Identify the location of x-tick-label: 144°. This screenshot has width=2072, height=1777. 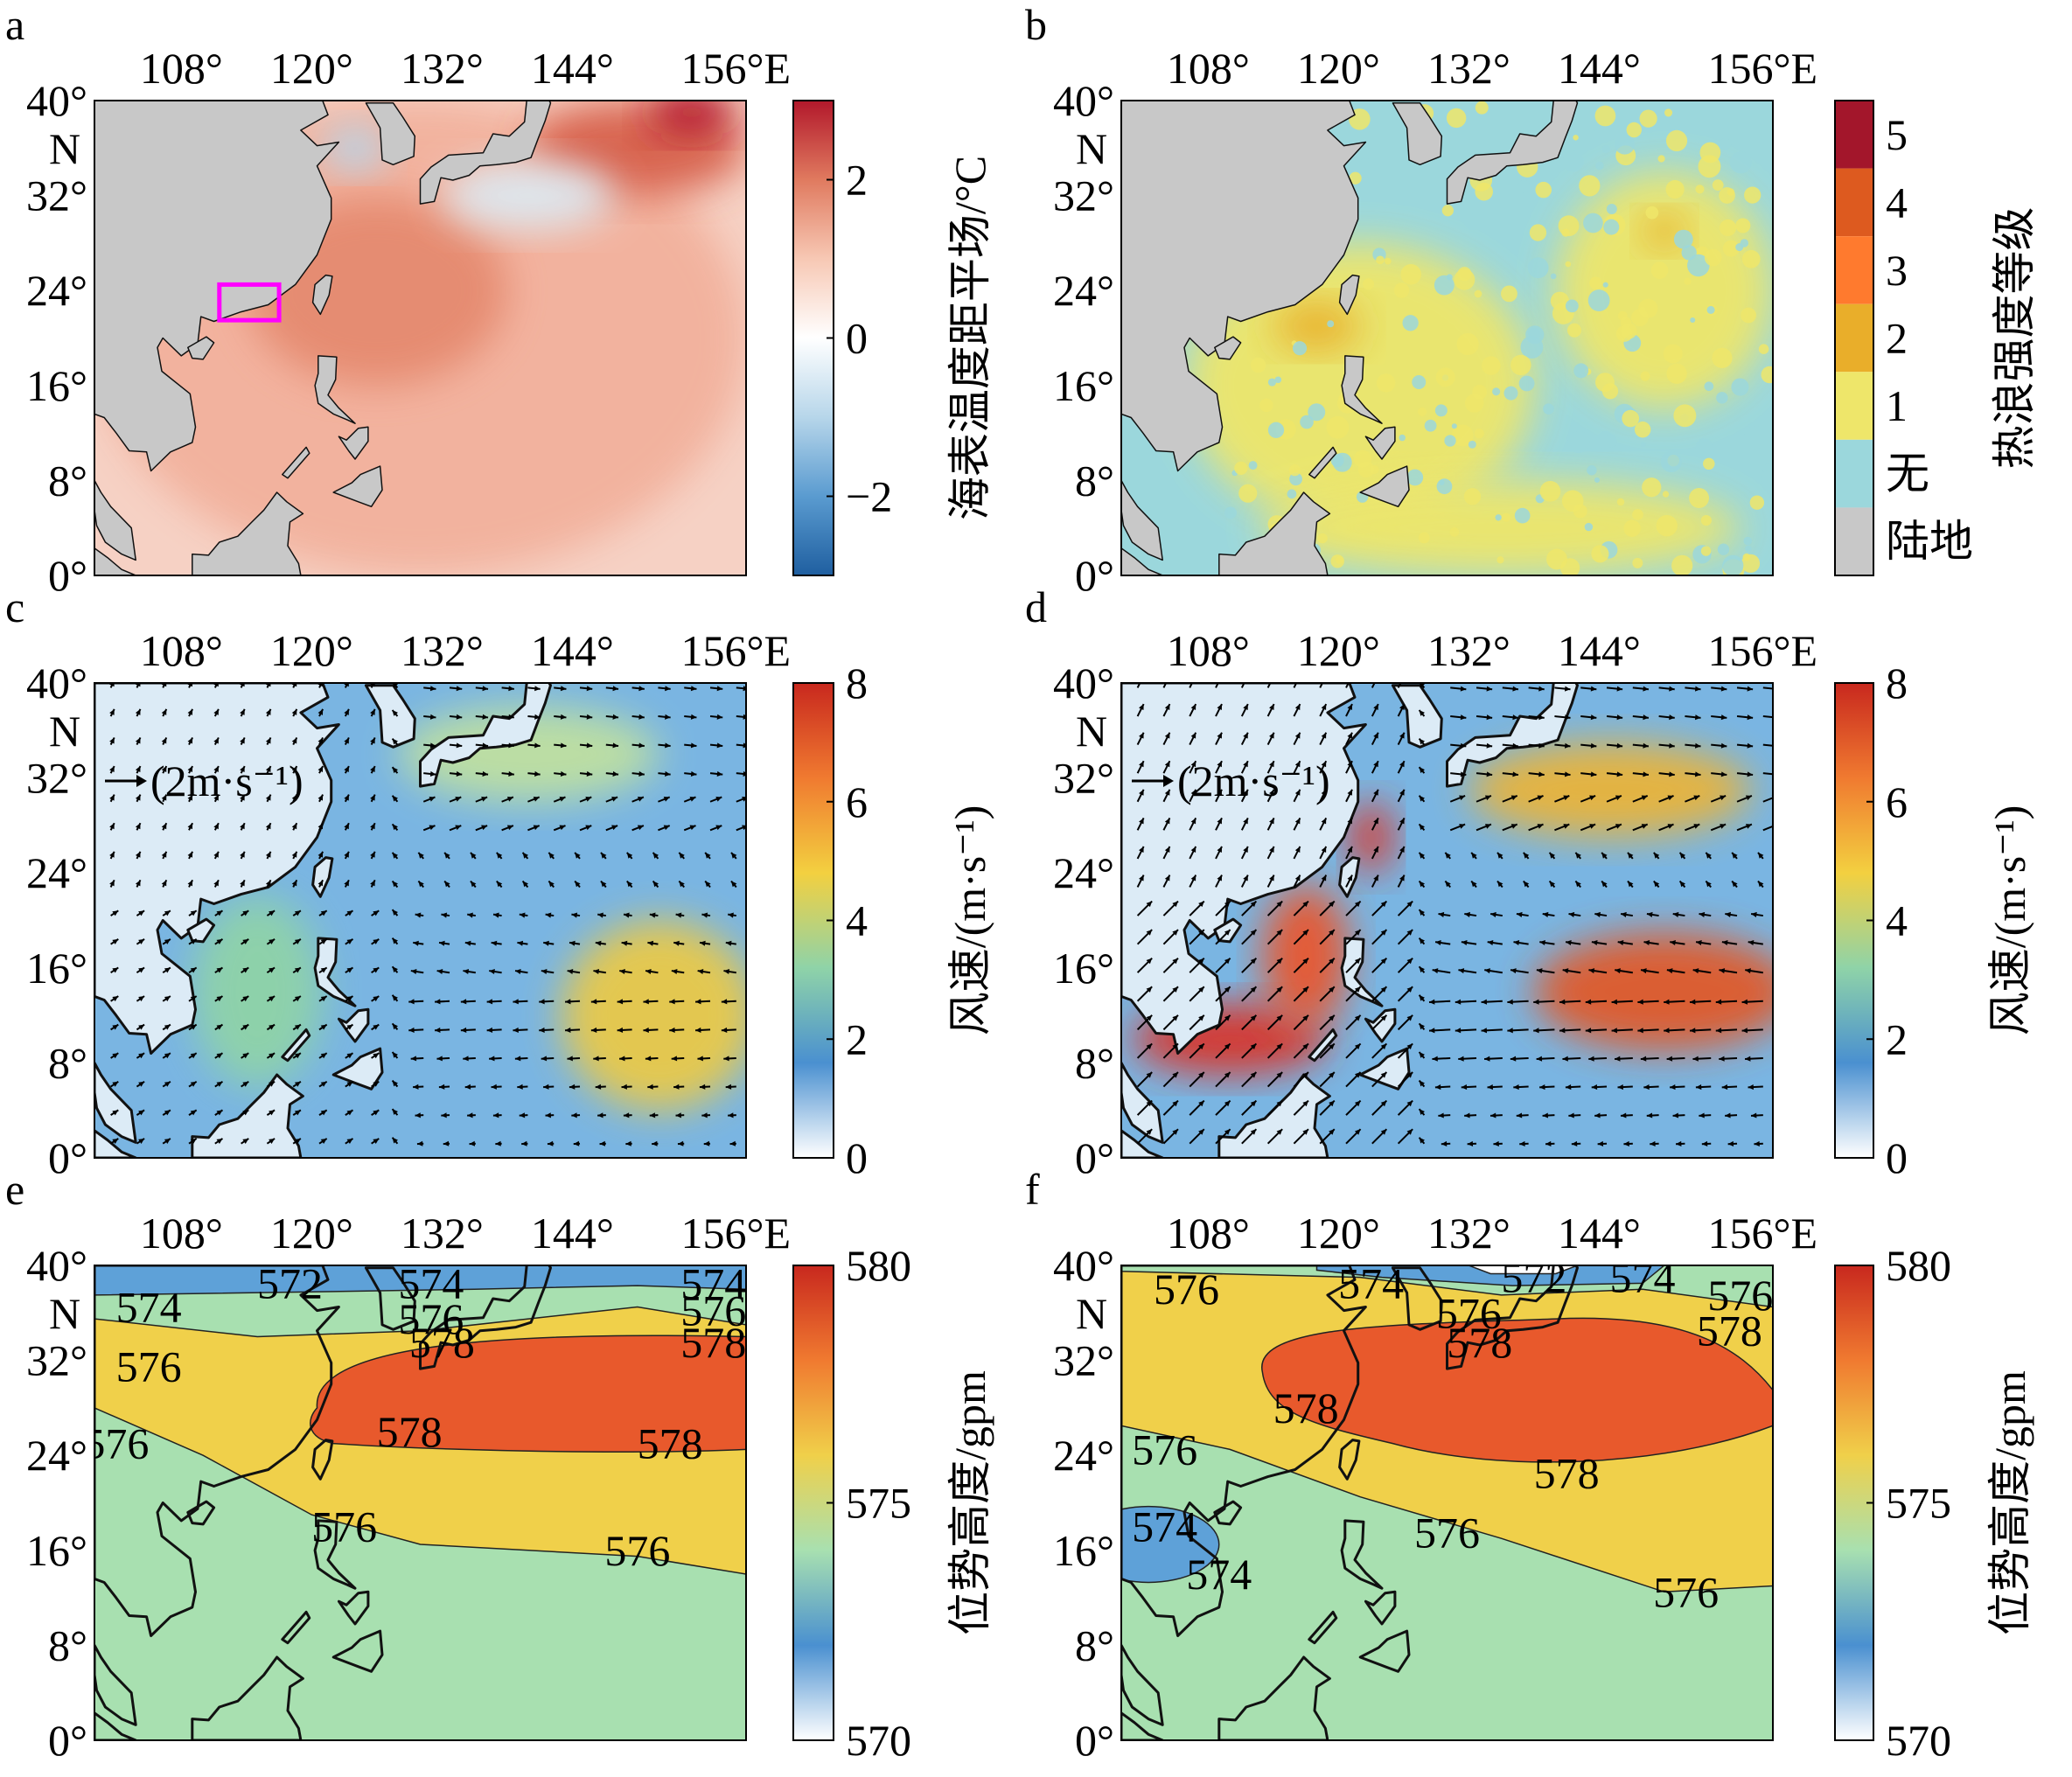
(1599, 68).